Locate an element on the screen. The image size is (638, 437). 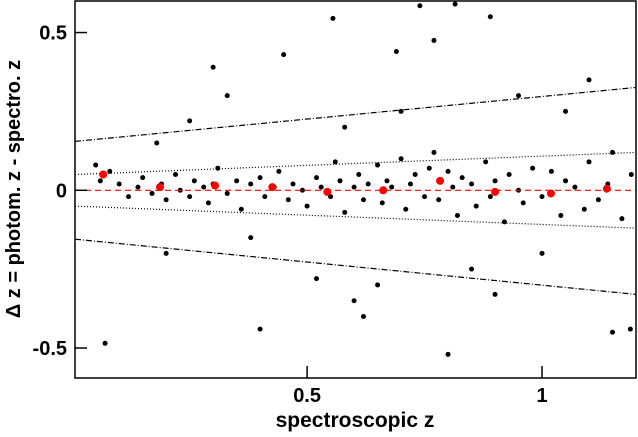
y-tick-label: 0.5 is located at coordinates (53, 34).